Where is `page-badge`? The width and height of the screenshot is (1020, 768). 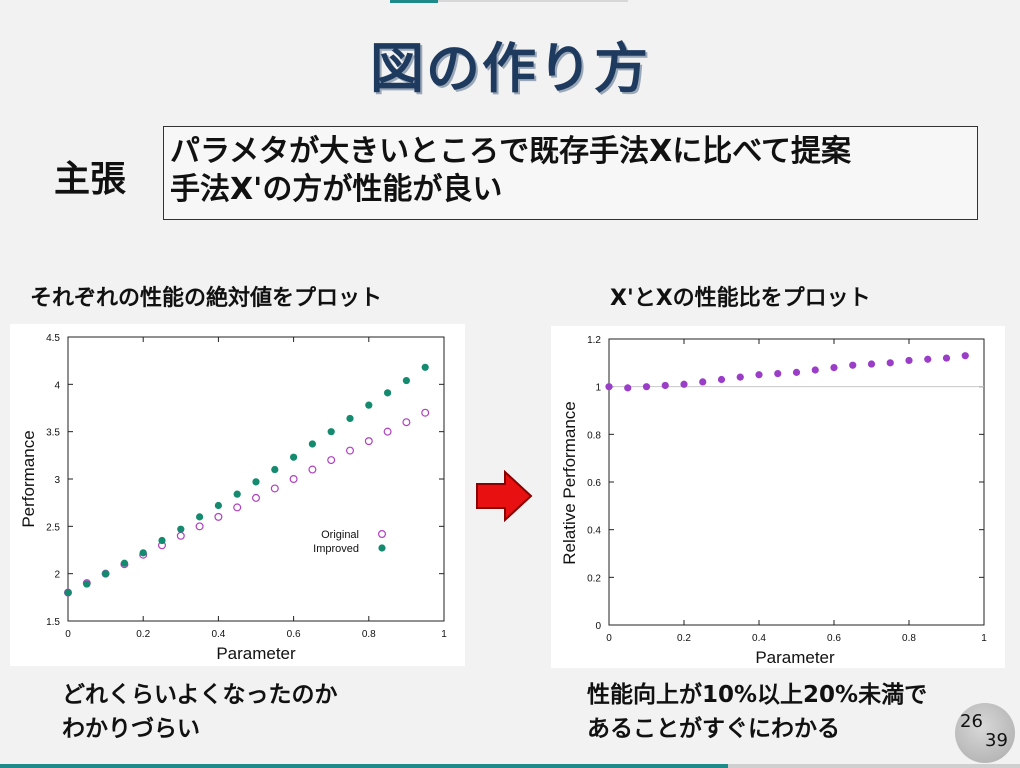 page-badge is located at coordinates (985, 733).